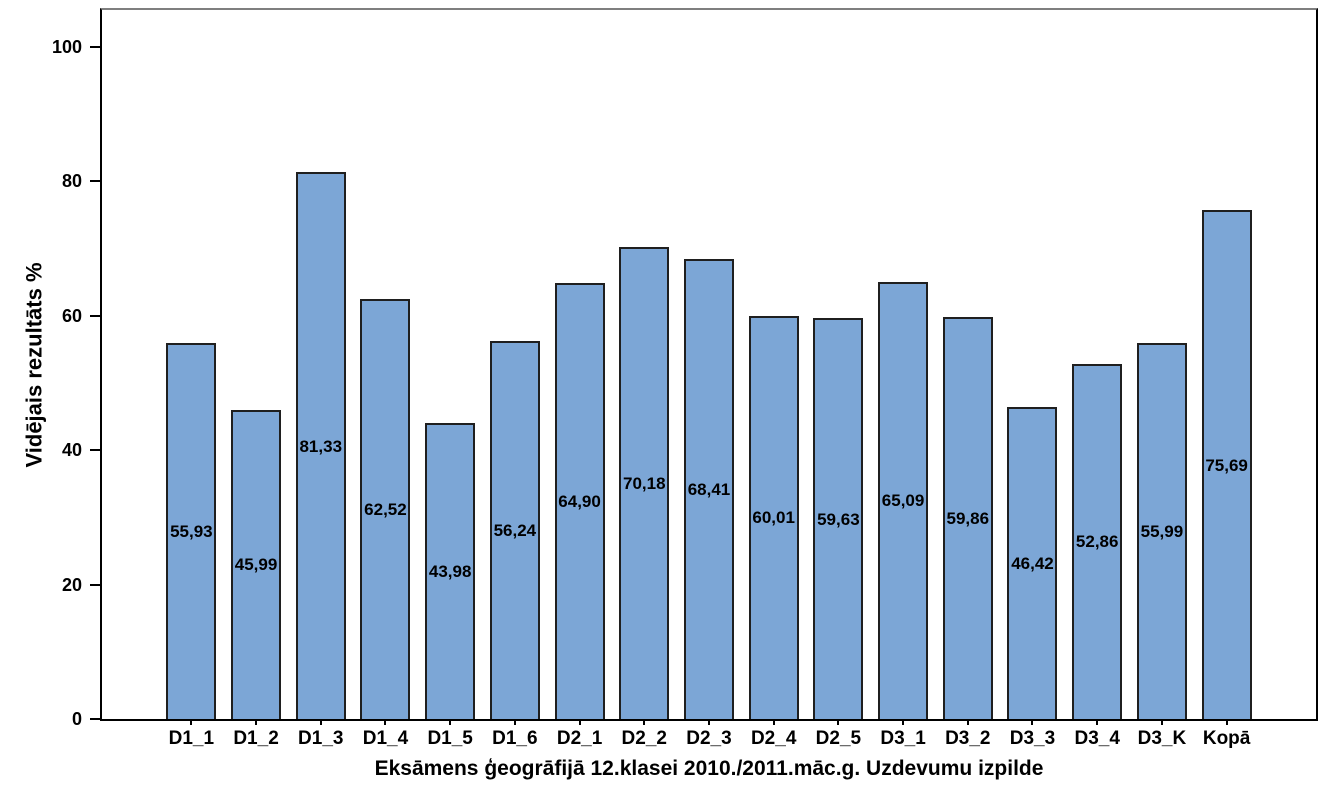 This screenshot has width=1333, height=802. I want to click on bar: 43,98, so click(450, 571).